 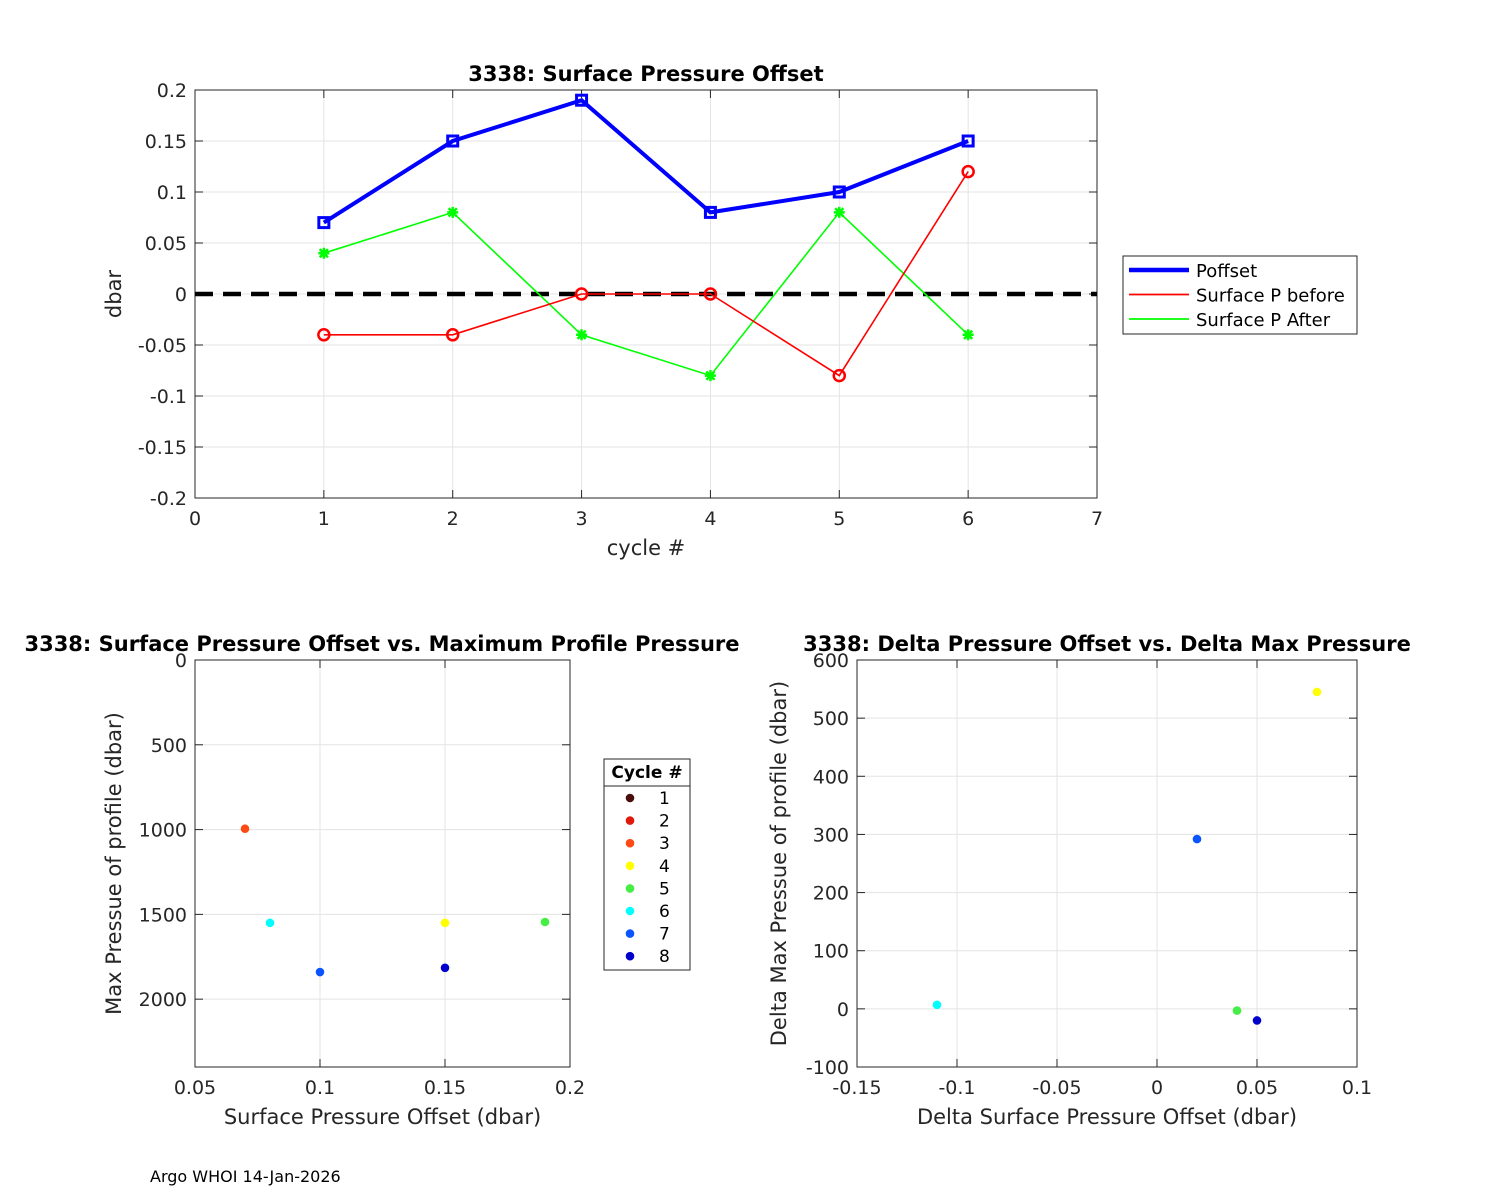 What do you see at coordinates (664, 912) in the screenshot?
I see `legend-label: 6` at bounding box center [664, 912].